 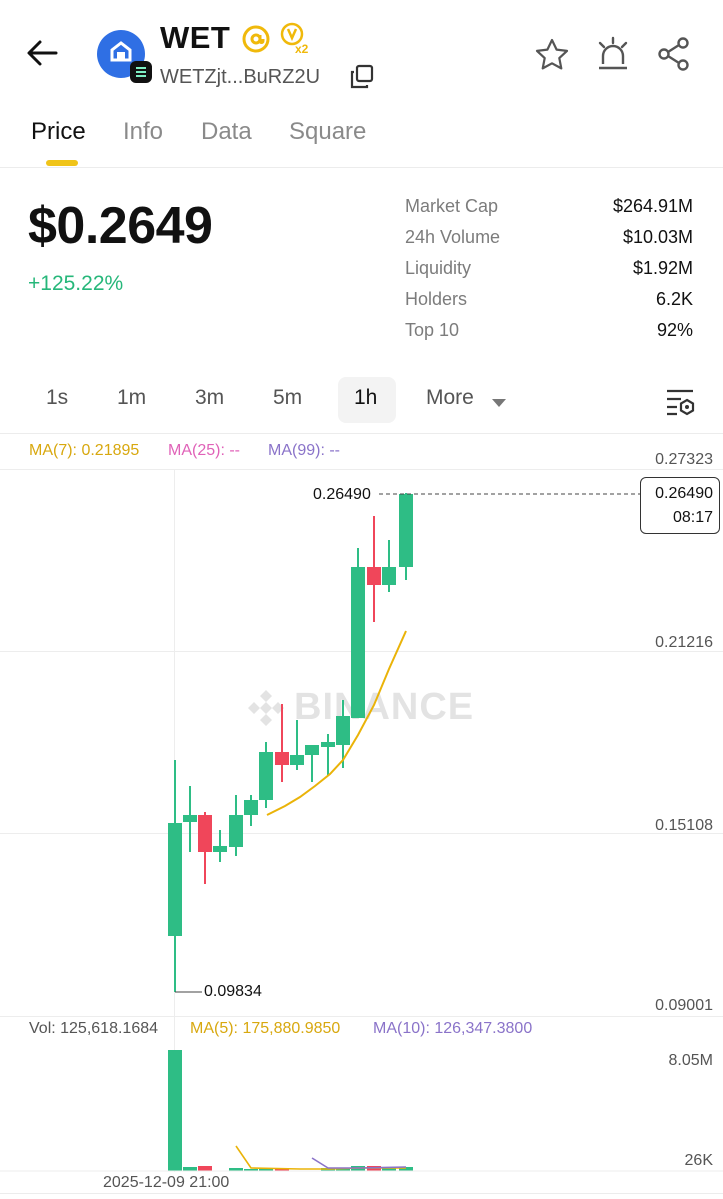 What do you see at coordinates (240, 77) in the screenshot?
I see `token-address: WETZjt...BuRZ2U` at bounding box center [240, 77].